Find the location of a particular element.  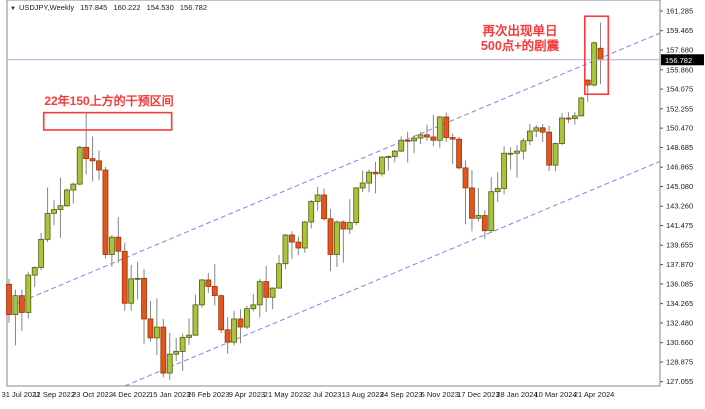

y-axis-label: 128.875 is located at coordinates (679, 361).